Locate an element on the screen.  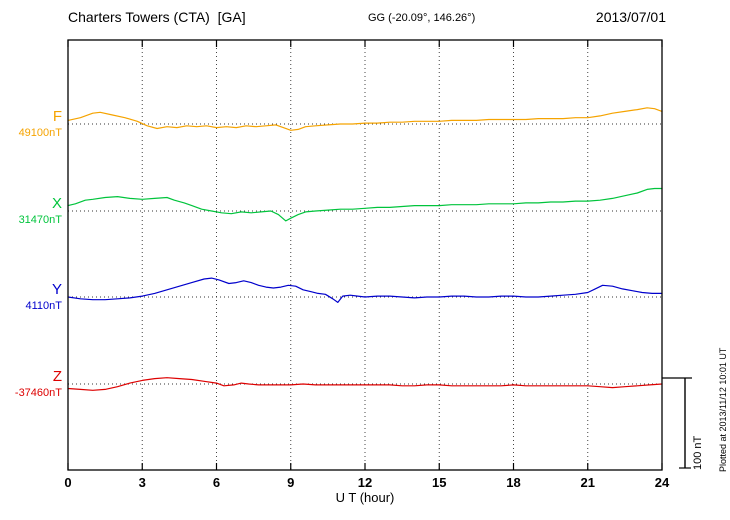
trace-baseline-value-F: 49100nT is located at coordinates (40, 133).